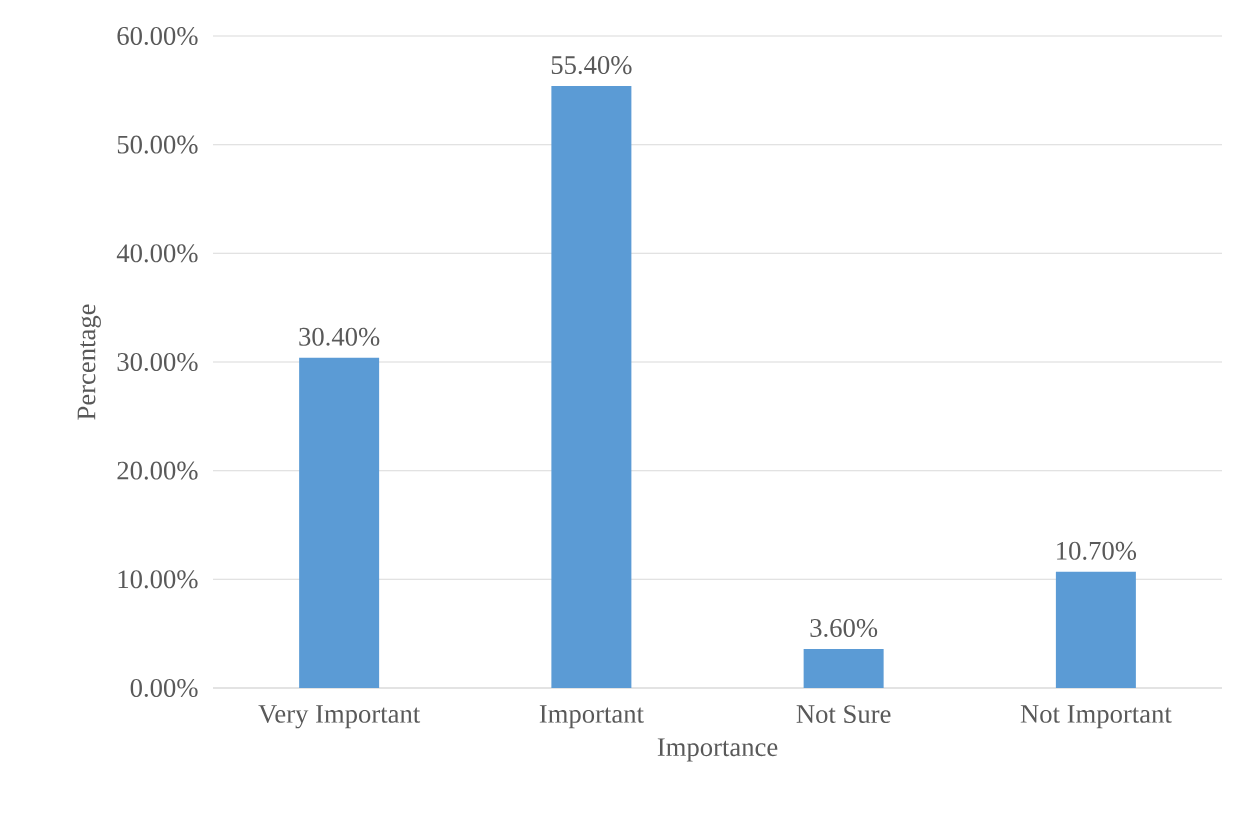  What do you see at coordinates (89, 362) in the screenshot?
I see `y-axis-title: Percentage` at bounding box center [89, 362].